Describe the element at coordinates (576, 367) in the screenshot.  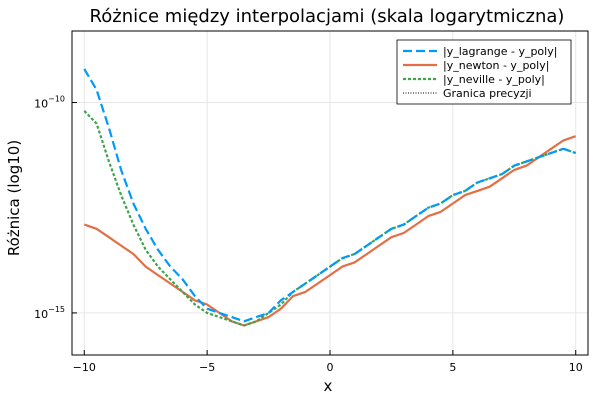
I see `x-tick-label: 10` at that location.